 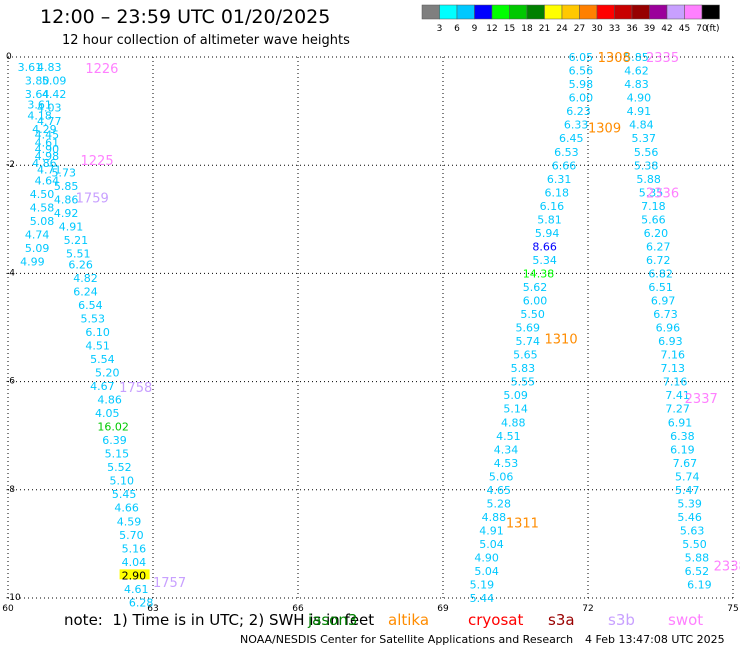 I want to click on track-label: 1310, so click(x=561, y=339).